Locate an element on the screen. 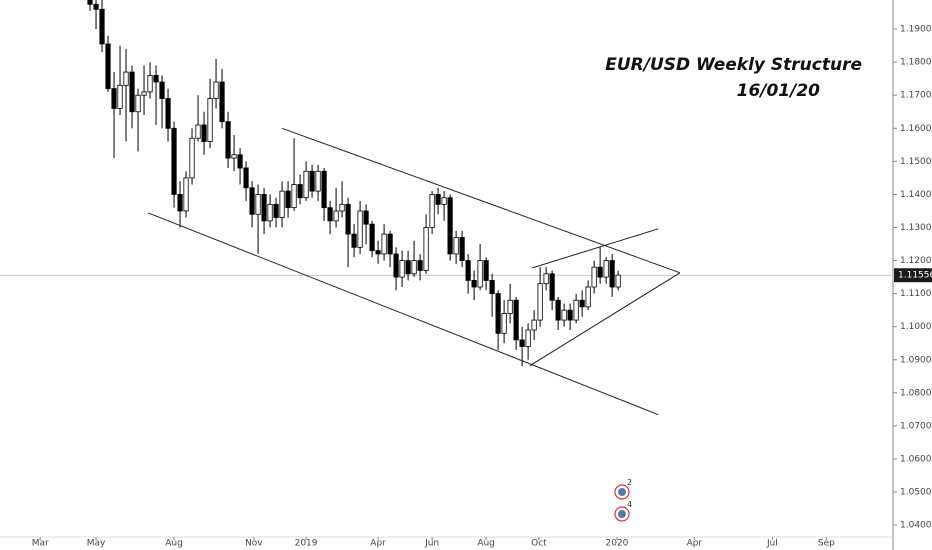 The height and width of the screenshot is (550, 932). x-tick-label: Nov is located at coordinates (254, 544).